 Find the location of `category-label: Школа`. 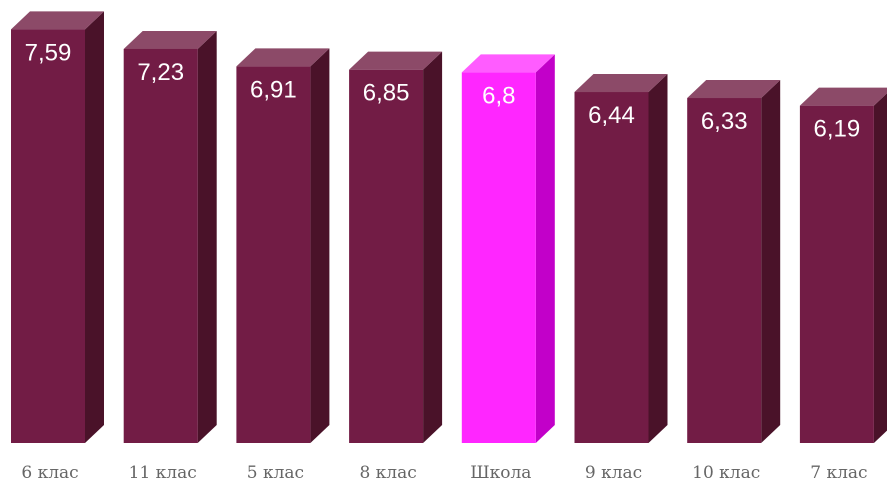

category-label: Школа is located at coordinates (500, 473).